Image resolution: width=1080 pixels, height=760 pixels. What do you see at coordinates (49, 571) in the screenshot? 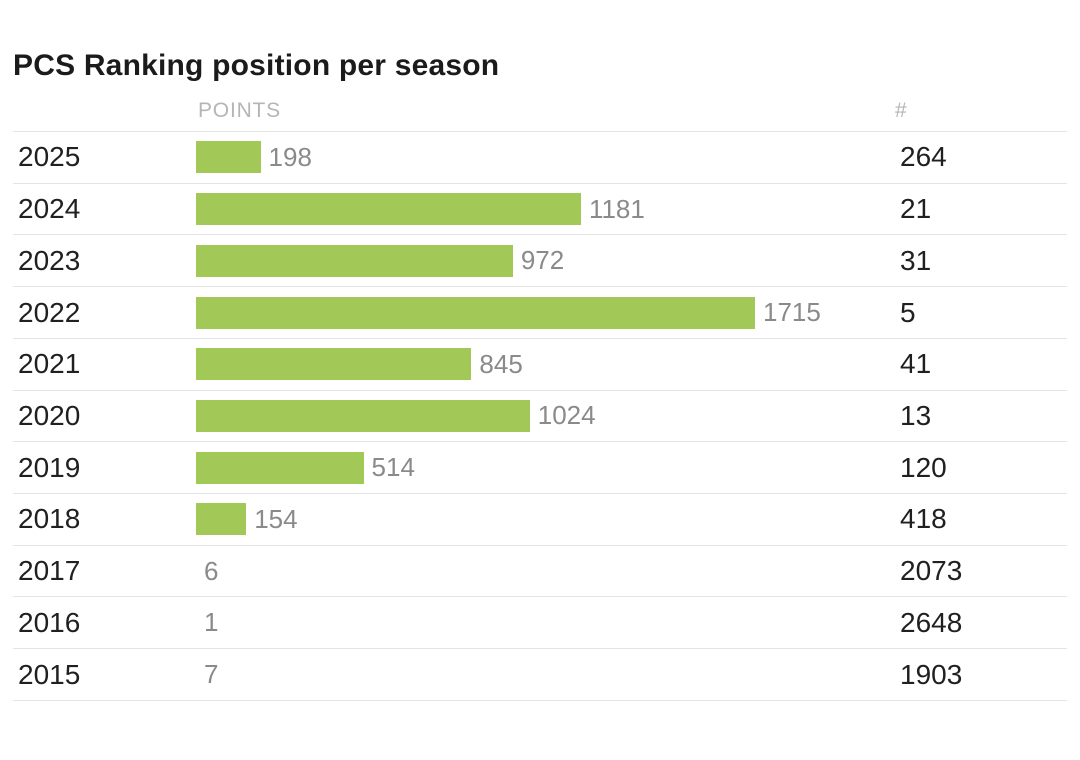
I see `season-year-label: 2017` at bounding box center [49, 571].